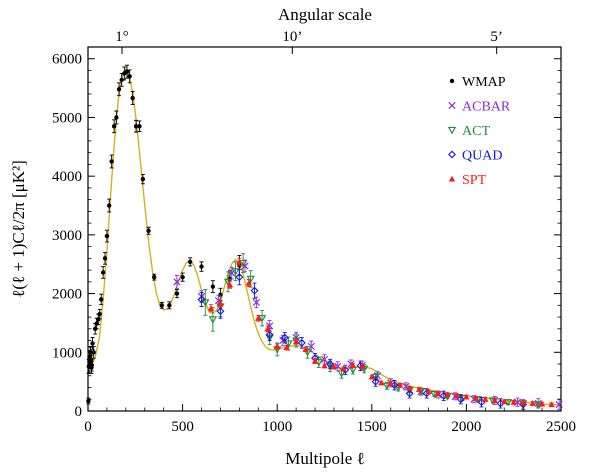 This screenshot has height=472, width=589. Describe the element at coordinates (18, 229) in the screenshot. I see `y-axis-title: ℓ(ℓ + 1)Cℓ/2π [μK²]` at that location.